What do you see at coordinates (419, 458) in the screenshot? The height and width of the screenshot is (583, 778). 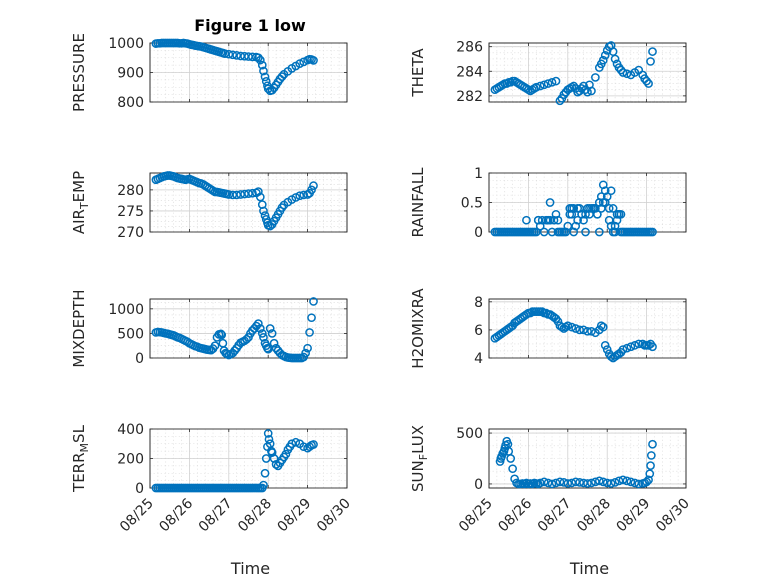 I see `y-axis-label: SUNFLUX` at bounding box center [419, 458].